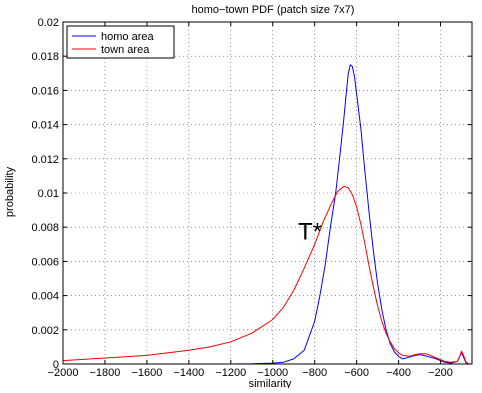  I want to click on x-tick-label: −800, so click(314, 373).